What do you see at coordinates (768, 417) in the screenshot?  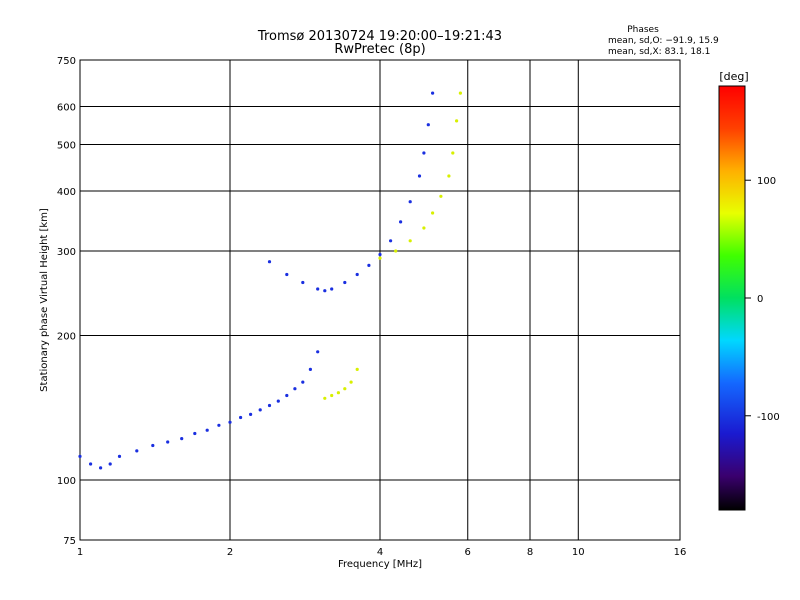 I see `colorbar-tick-label: -100` at bounding box center [768, 417].